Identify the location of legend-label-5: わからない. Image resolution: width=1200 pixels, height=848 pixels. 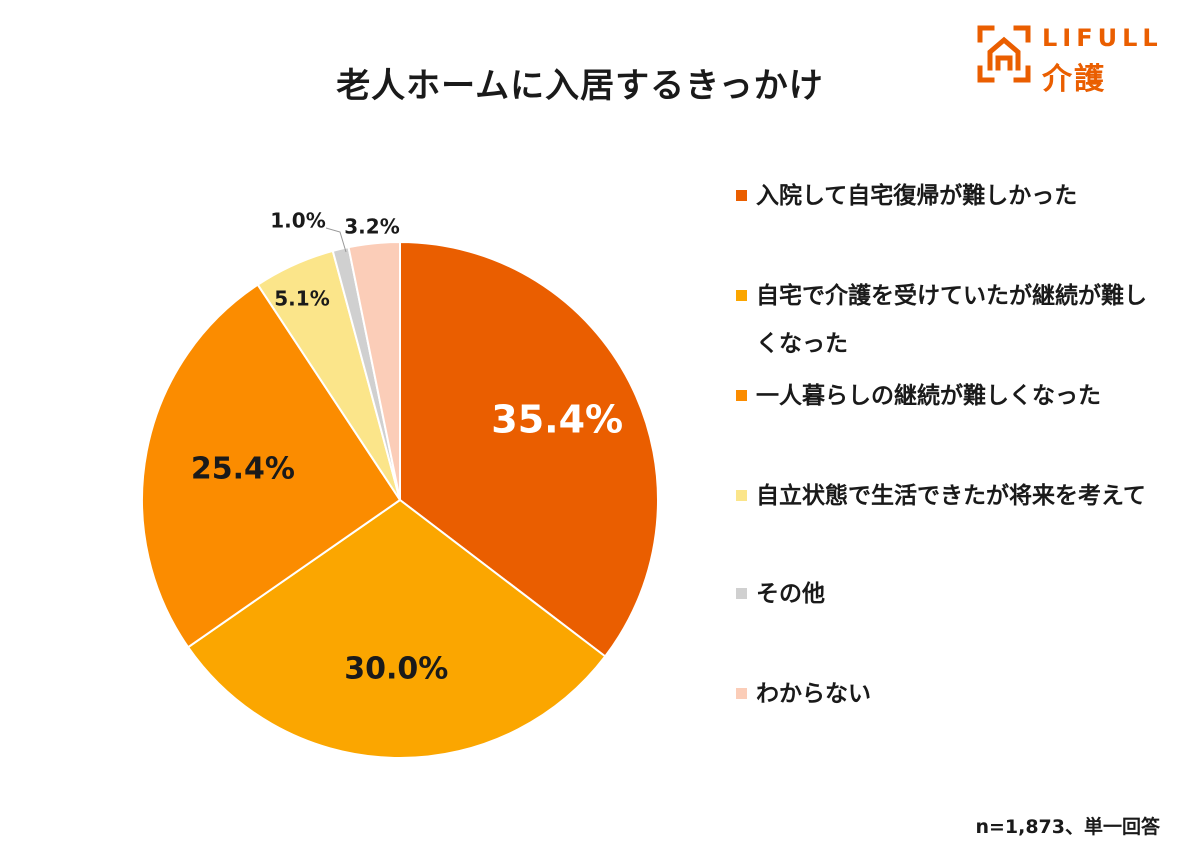
(813, 694).